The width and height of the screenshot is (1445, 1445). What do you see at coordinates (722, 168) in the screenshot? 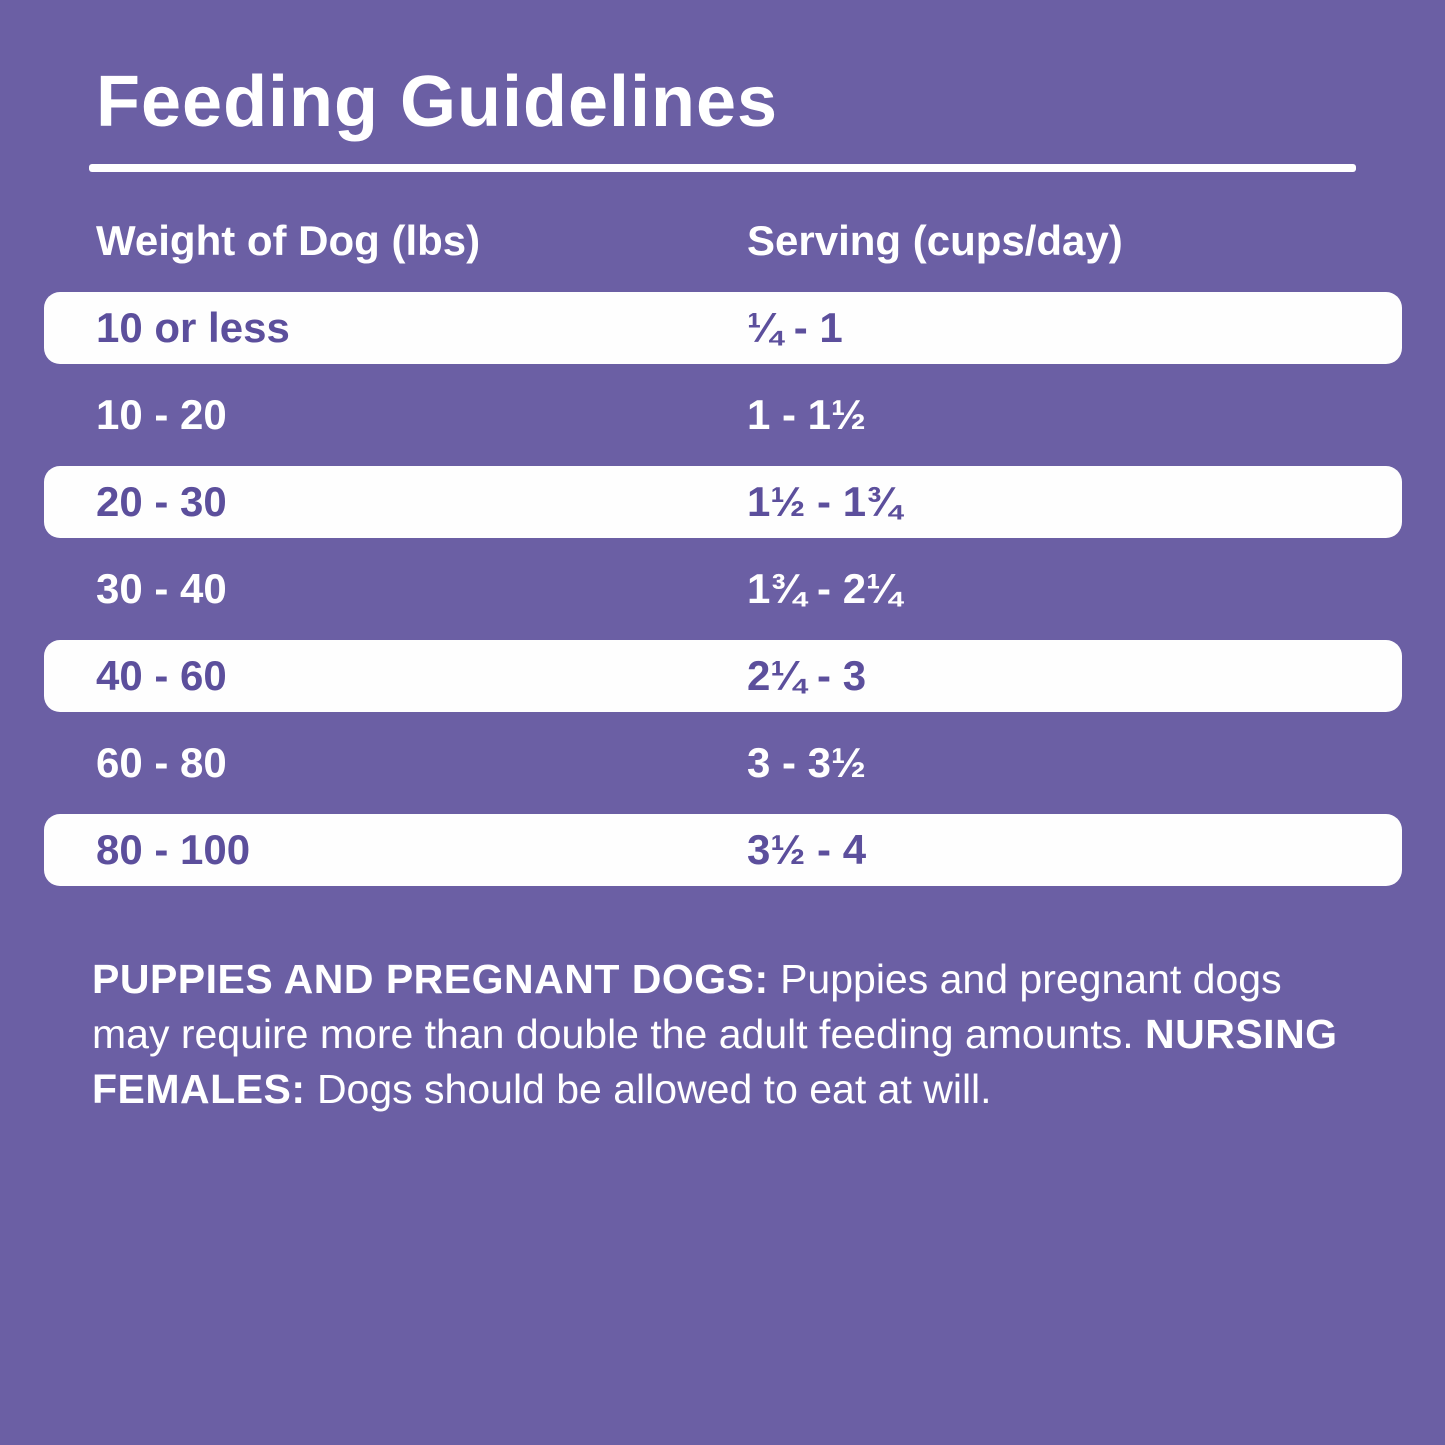
I see `title-divider` at bounding box center [722, 168].